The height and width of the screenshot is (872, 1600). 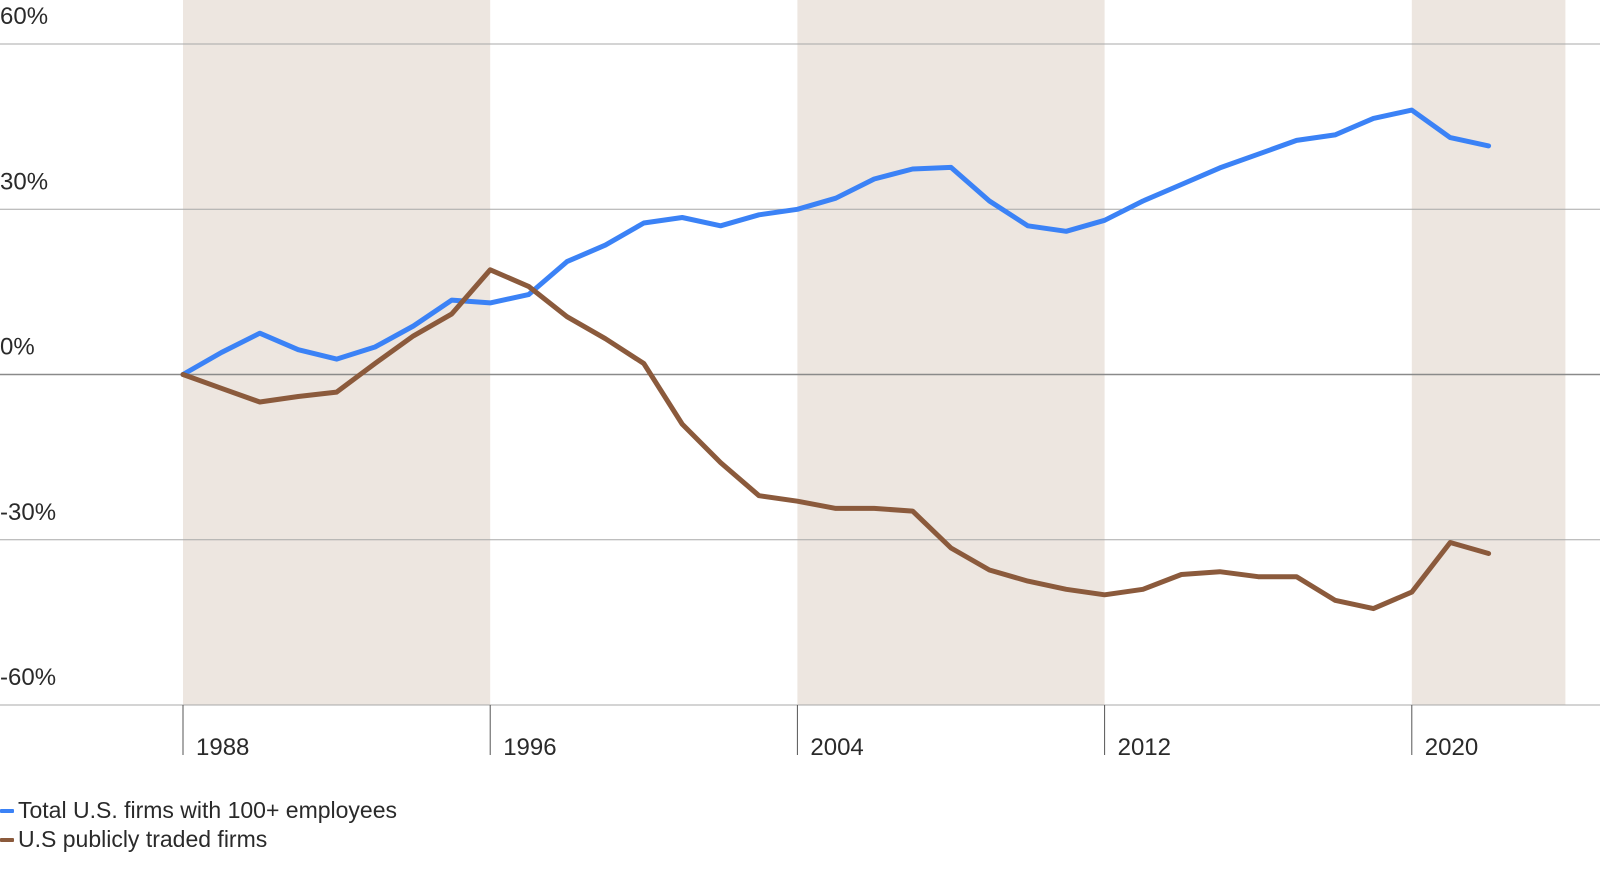 I want to click on legend-swatch-public-firms, so click(x=7, y=839).